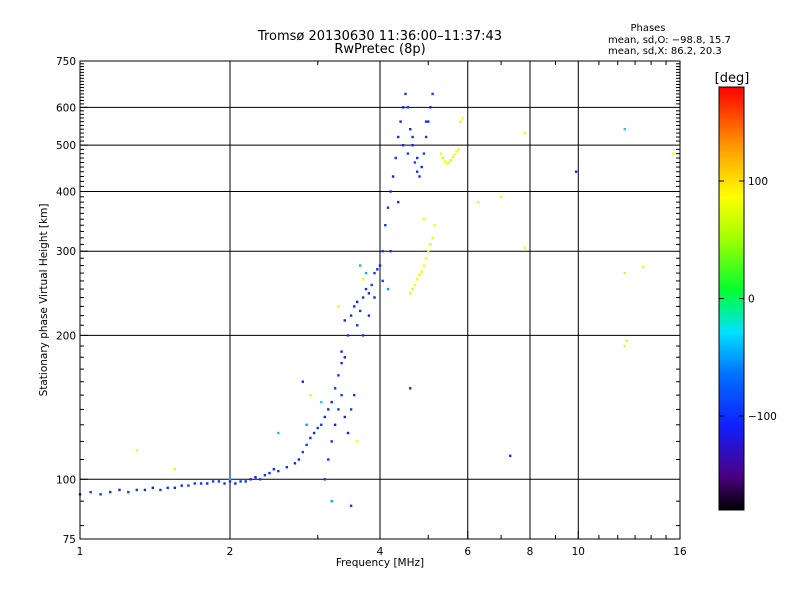  What do you see at coordinates (380, 552) in the screenshot?
I see `x-tick-label: 4` at bounding box center [380, 552].